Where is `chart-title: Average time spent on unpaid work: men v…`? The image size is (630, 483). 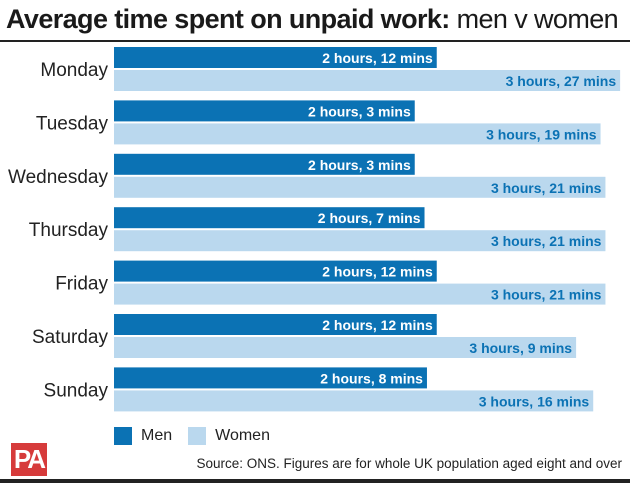 chart-title: Average time spent on unpaid work: men v… is located at coordinates (312, 19).